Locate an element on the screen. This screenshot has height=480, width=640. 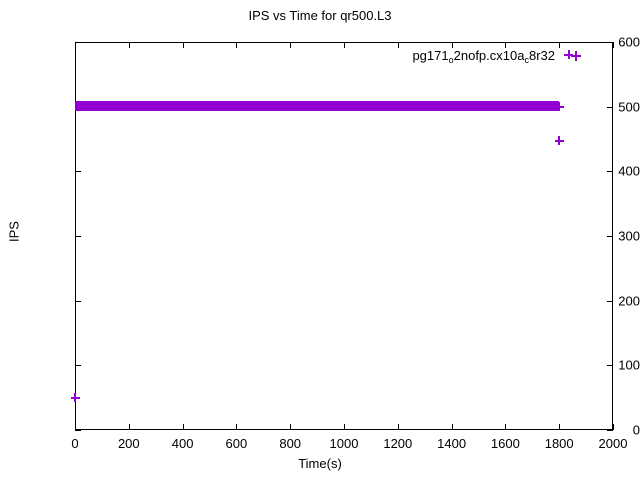
legend-text-sub2: c is located at coordinates (526, 60).